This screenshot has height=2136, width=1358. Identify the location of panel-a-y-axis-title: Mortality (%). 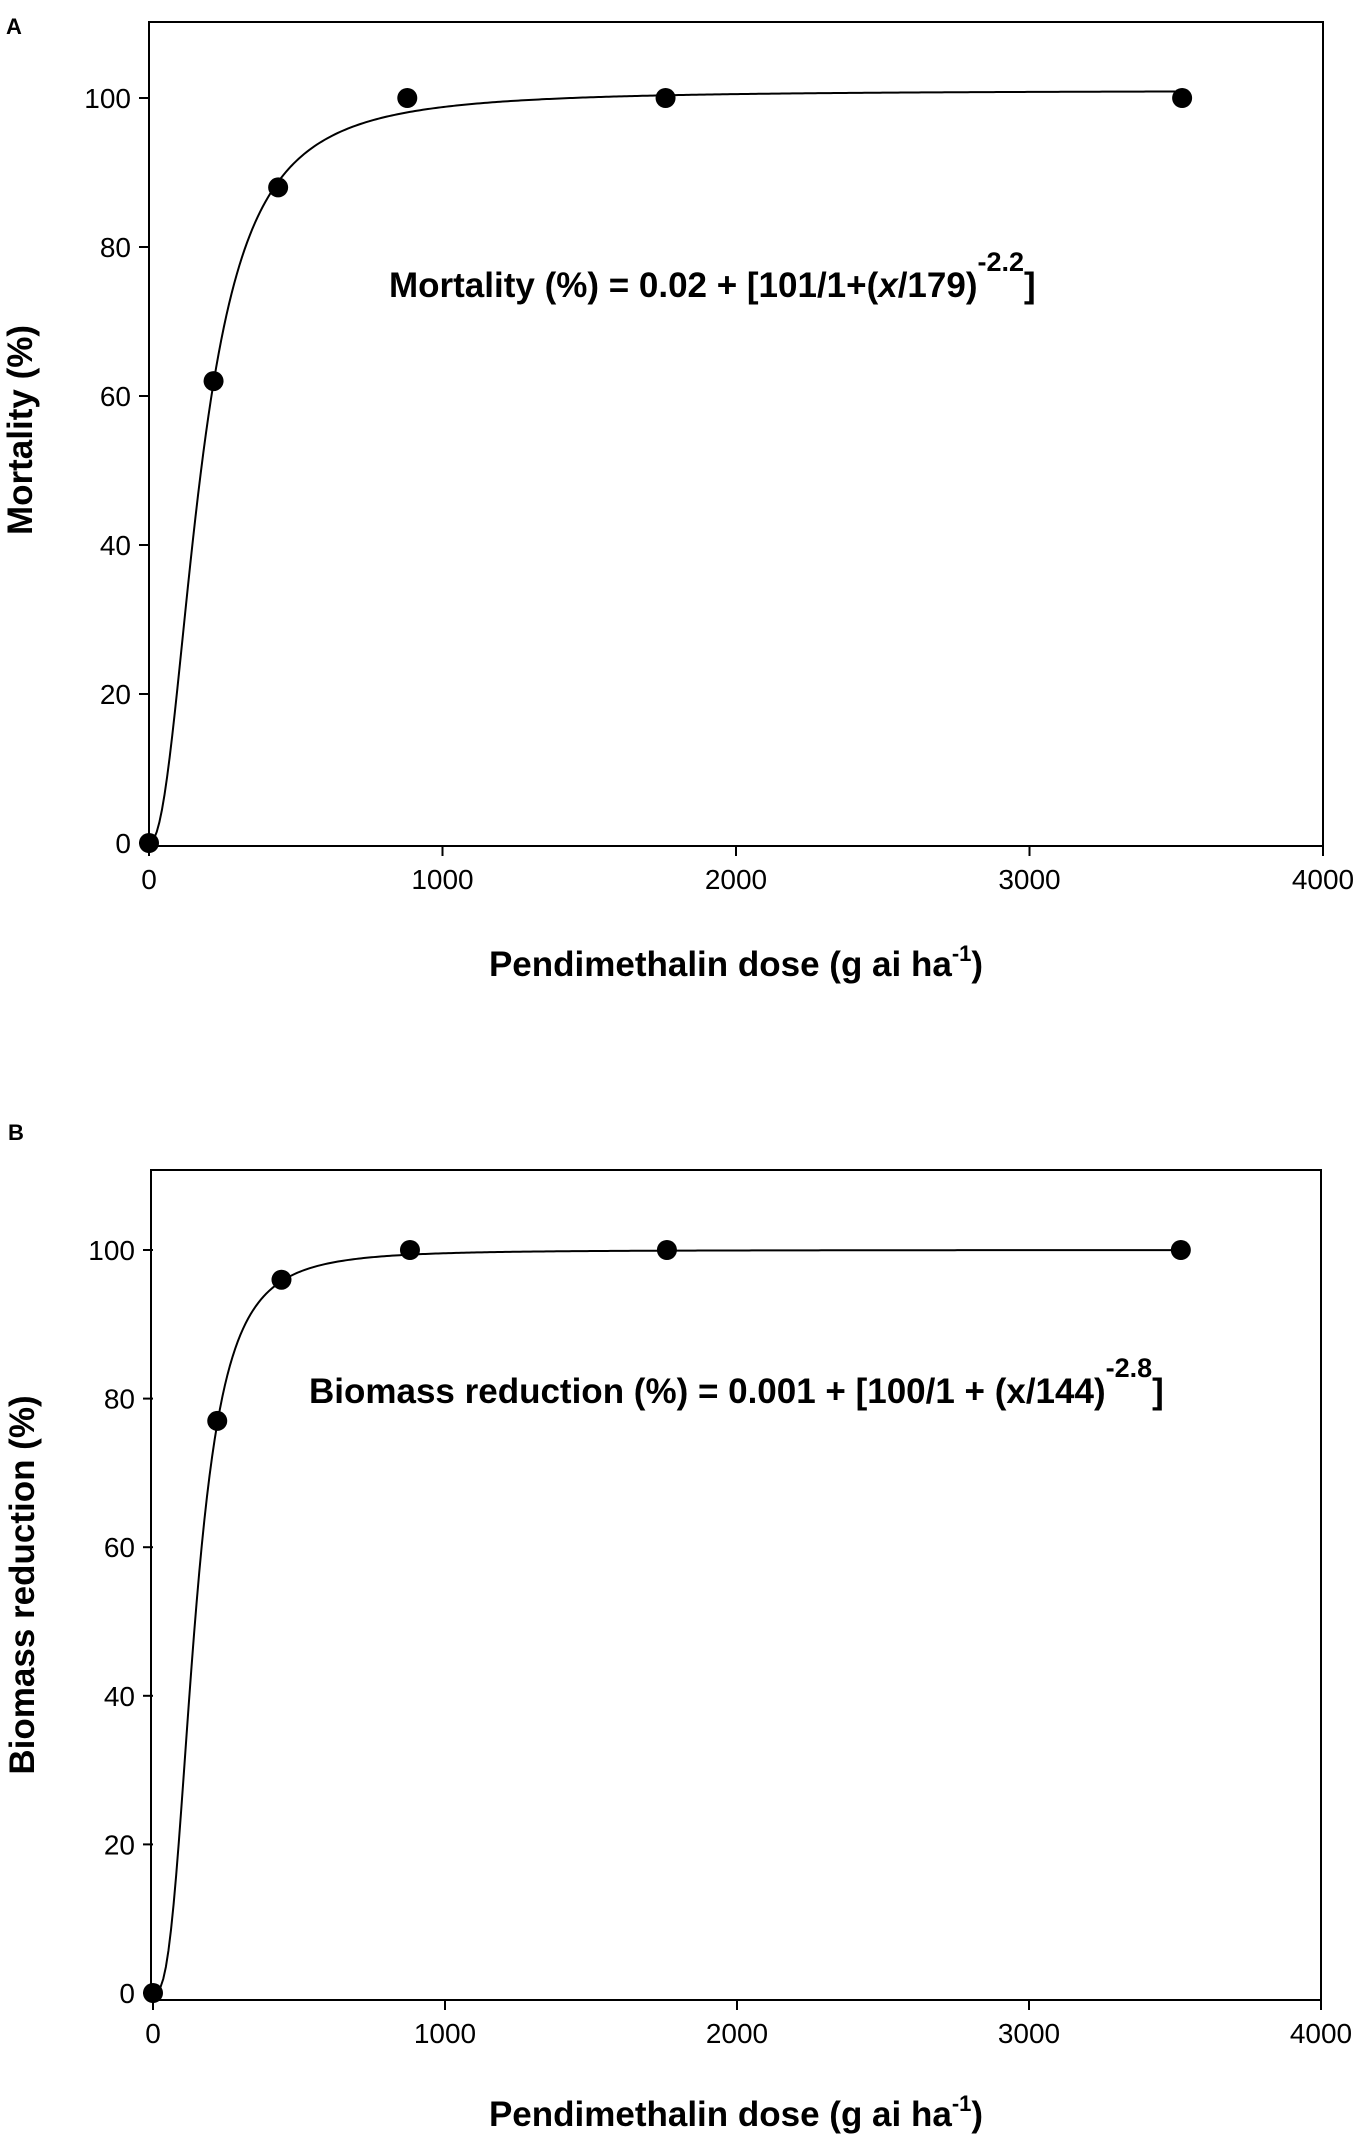
(20, 430).